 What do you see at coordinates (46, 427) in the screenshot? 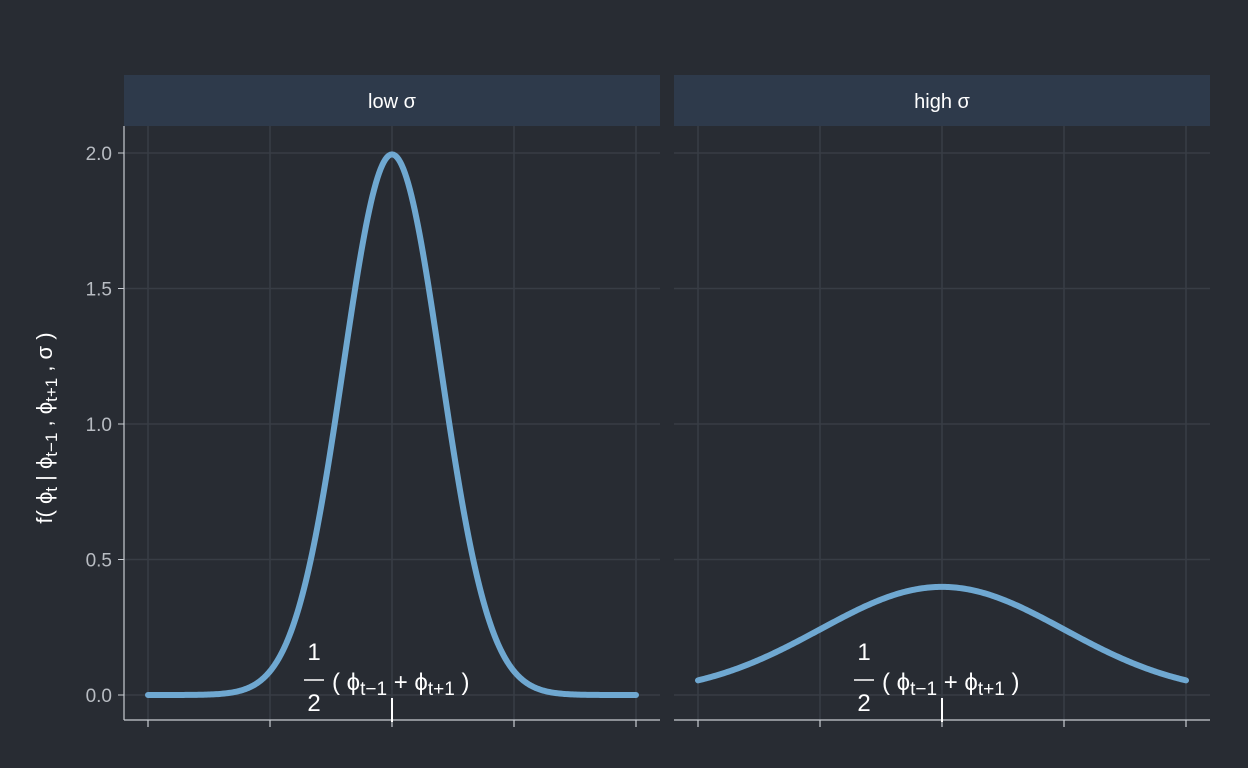
I see `y-axis-title: f( ϕt | ϕt−1 , ϕt+1 , σ )` at bounding box center [46, 427].